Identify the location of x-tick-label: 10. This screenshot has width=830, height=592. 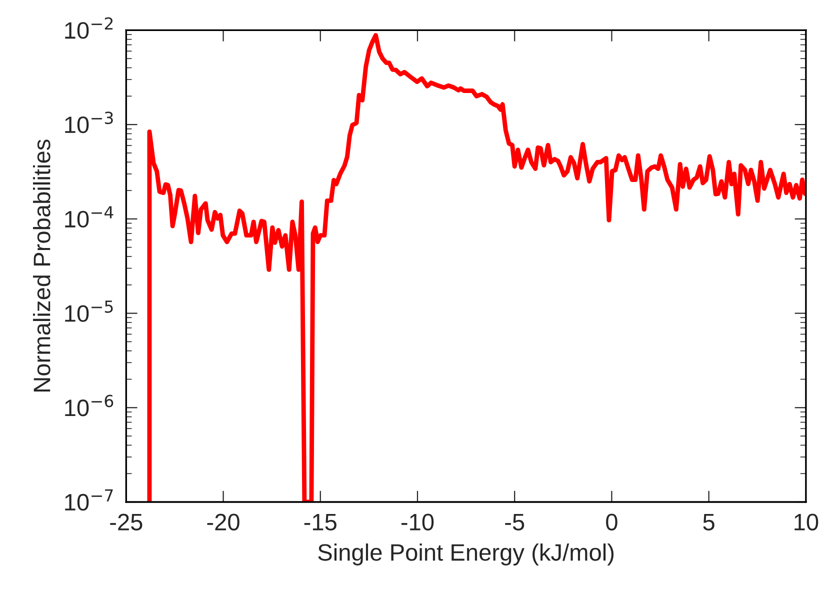
(806, 522).